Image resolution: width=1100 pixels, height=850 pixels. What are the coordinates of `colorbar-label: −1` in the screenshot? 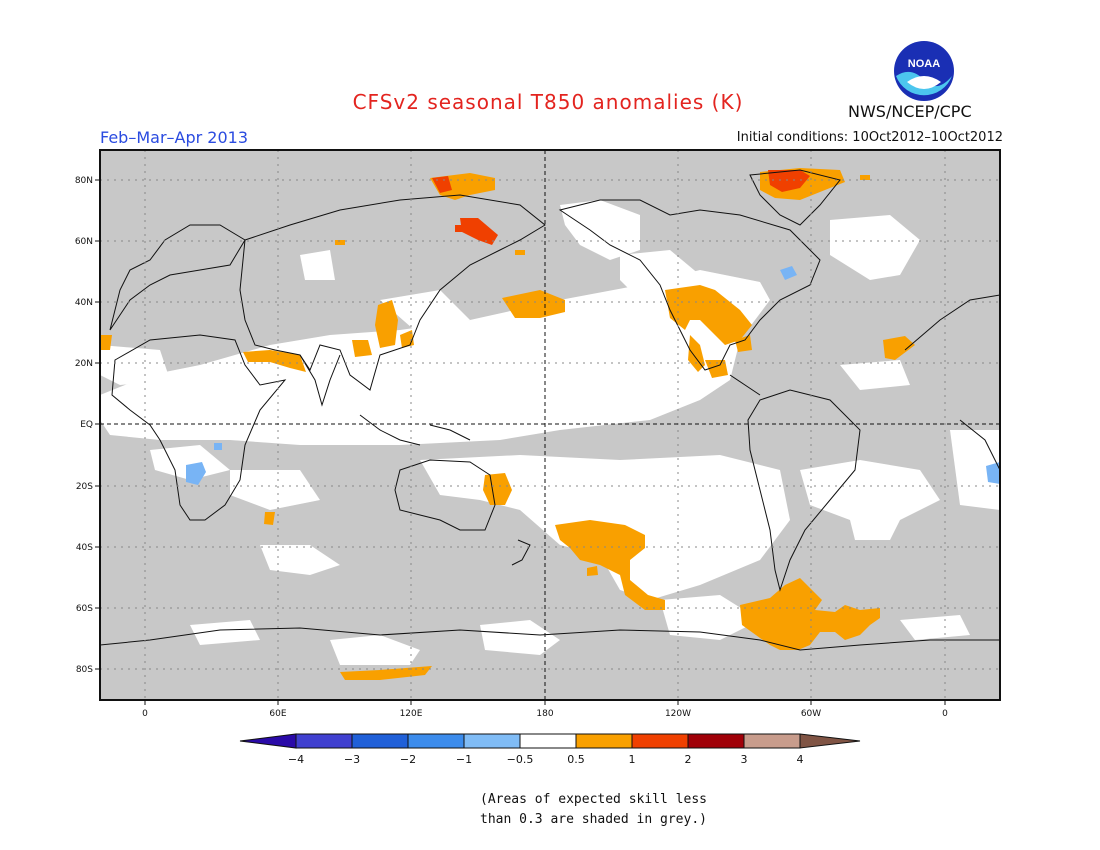 It's located at (464, 759).